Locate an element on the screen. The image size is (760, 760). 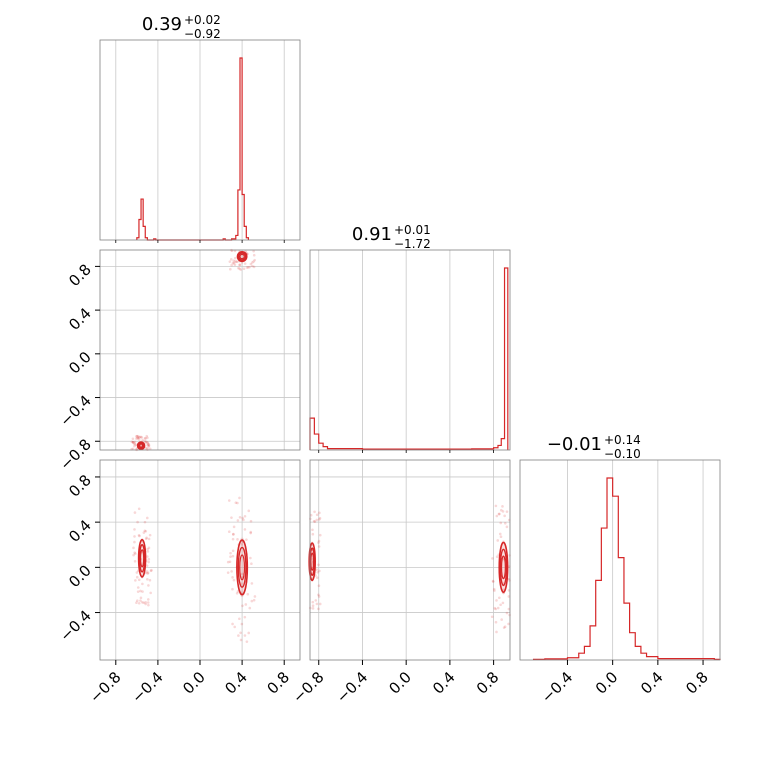
tick-label-x: 0.4 is located at coordinates (444, 683).